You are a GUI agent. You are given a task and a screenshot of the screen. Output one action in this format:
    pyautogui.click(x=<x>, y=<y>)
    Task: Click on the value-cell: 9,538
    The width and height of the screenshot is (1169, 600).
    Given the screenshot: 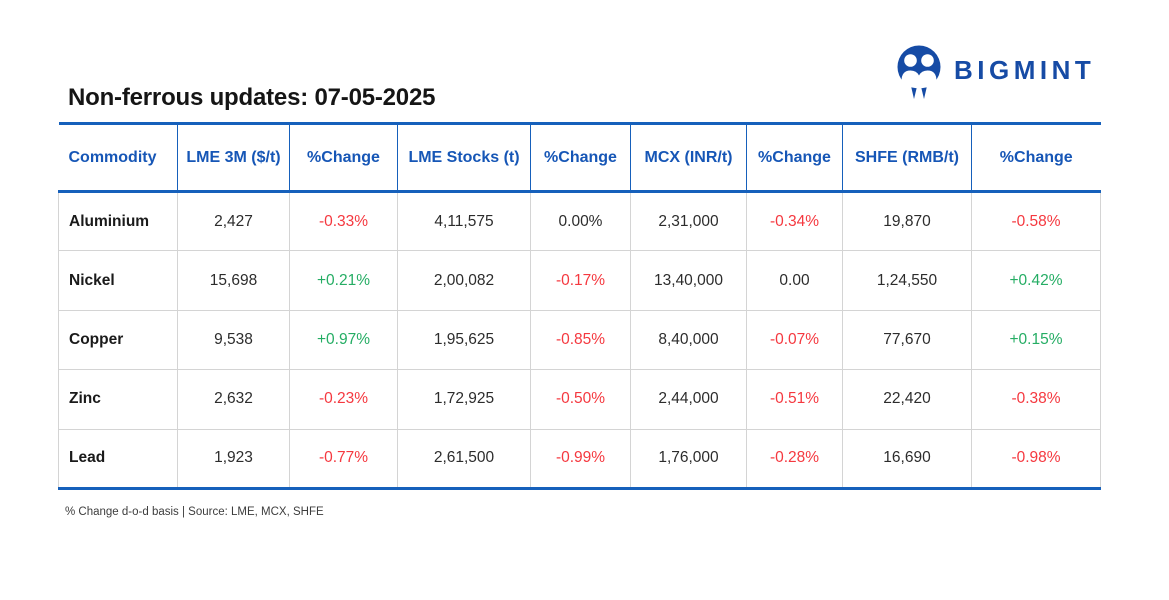 What is the action you would take?
    pyautogui.click(x=233, y=340)
    